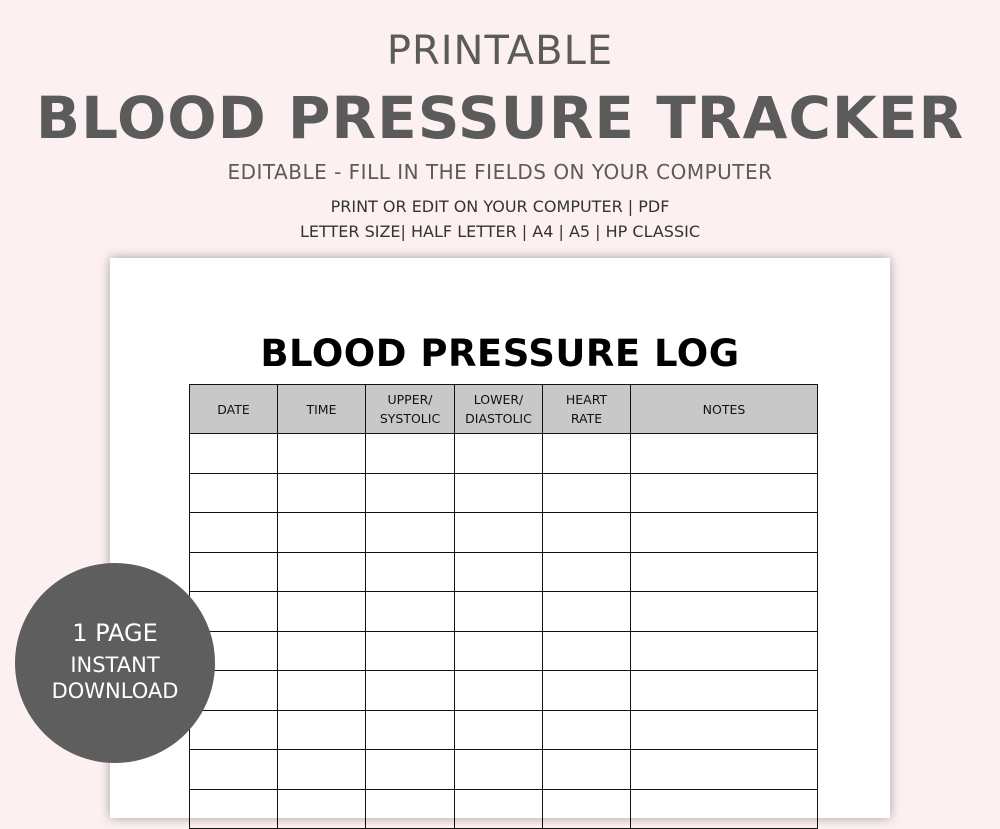 Image resolution: width=1000 pixels, height=829 pixels. What do you see at coordinates (500, 51) in the screenshot?
I see `pretitle: PRINTABLE` at bounding box center [500, 51].